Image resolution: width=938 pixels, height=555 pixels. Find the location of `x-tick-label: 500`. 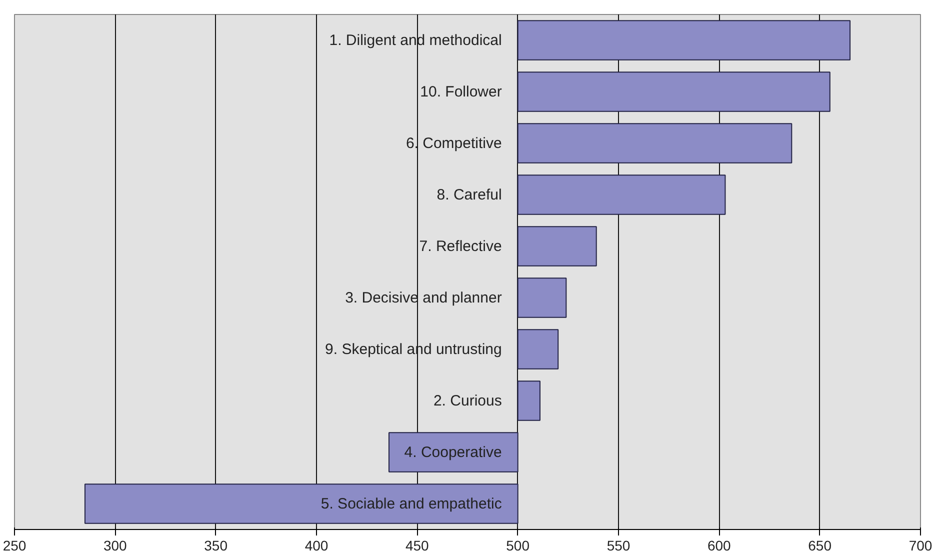

x-tick-label: 500 is located at coordinates (518, 546).